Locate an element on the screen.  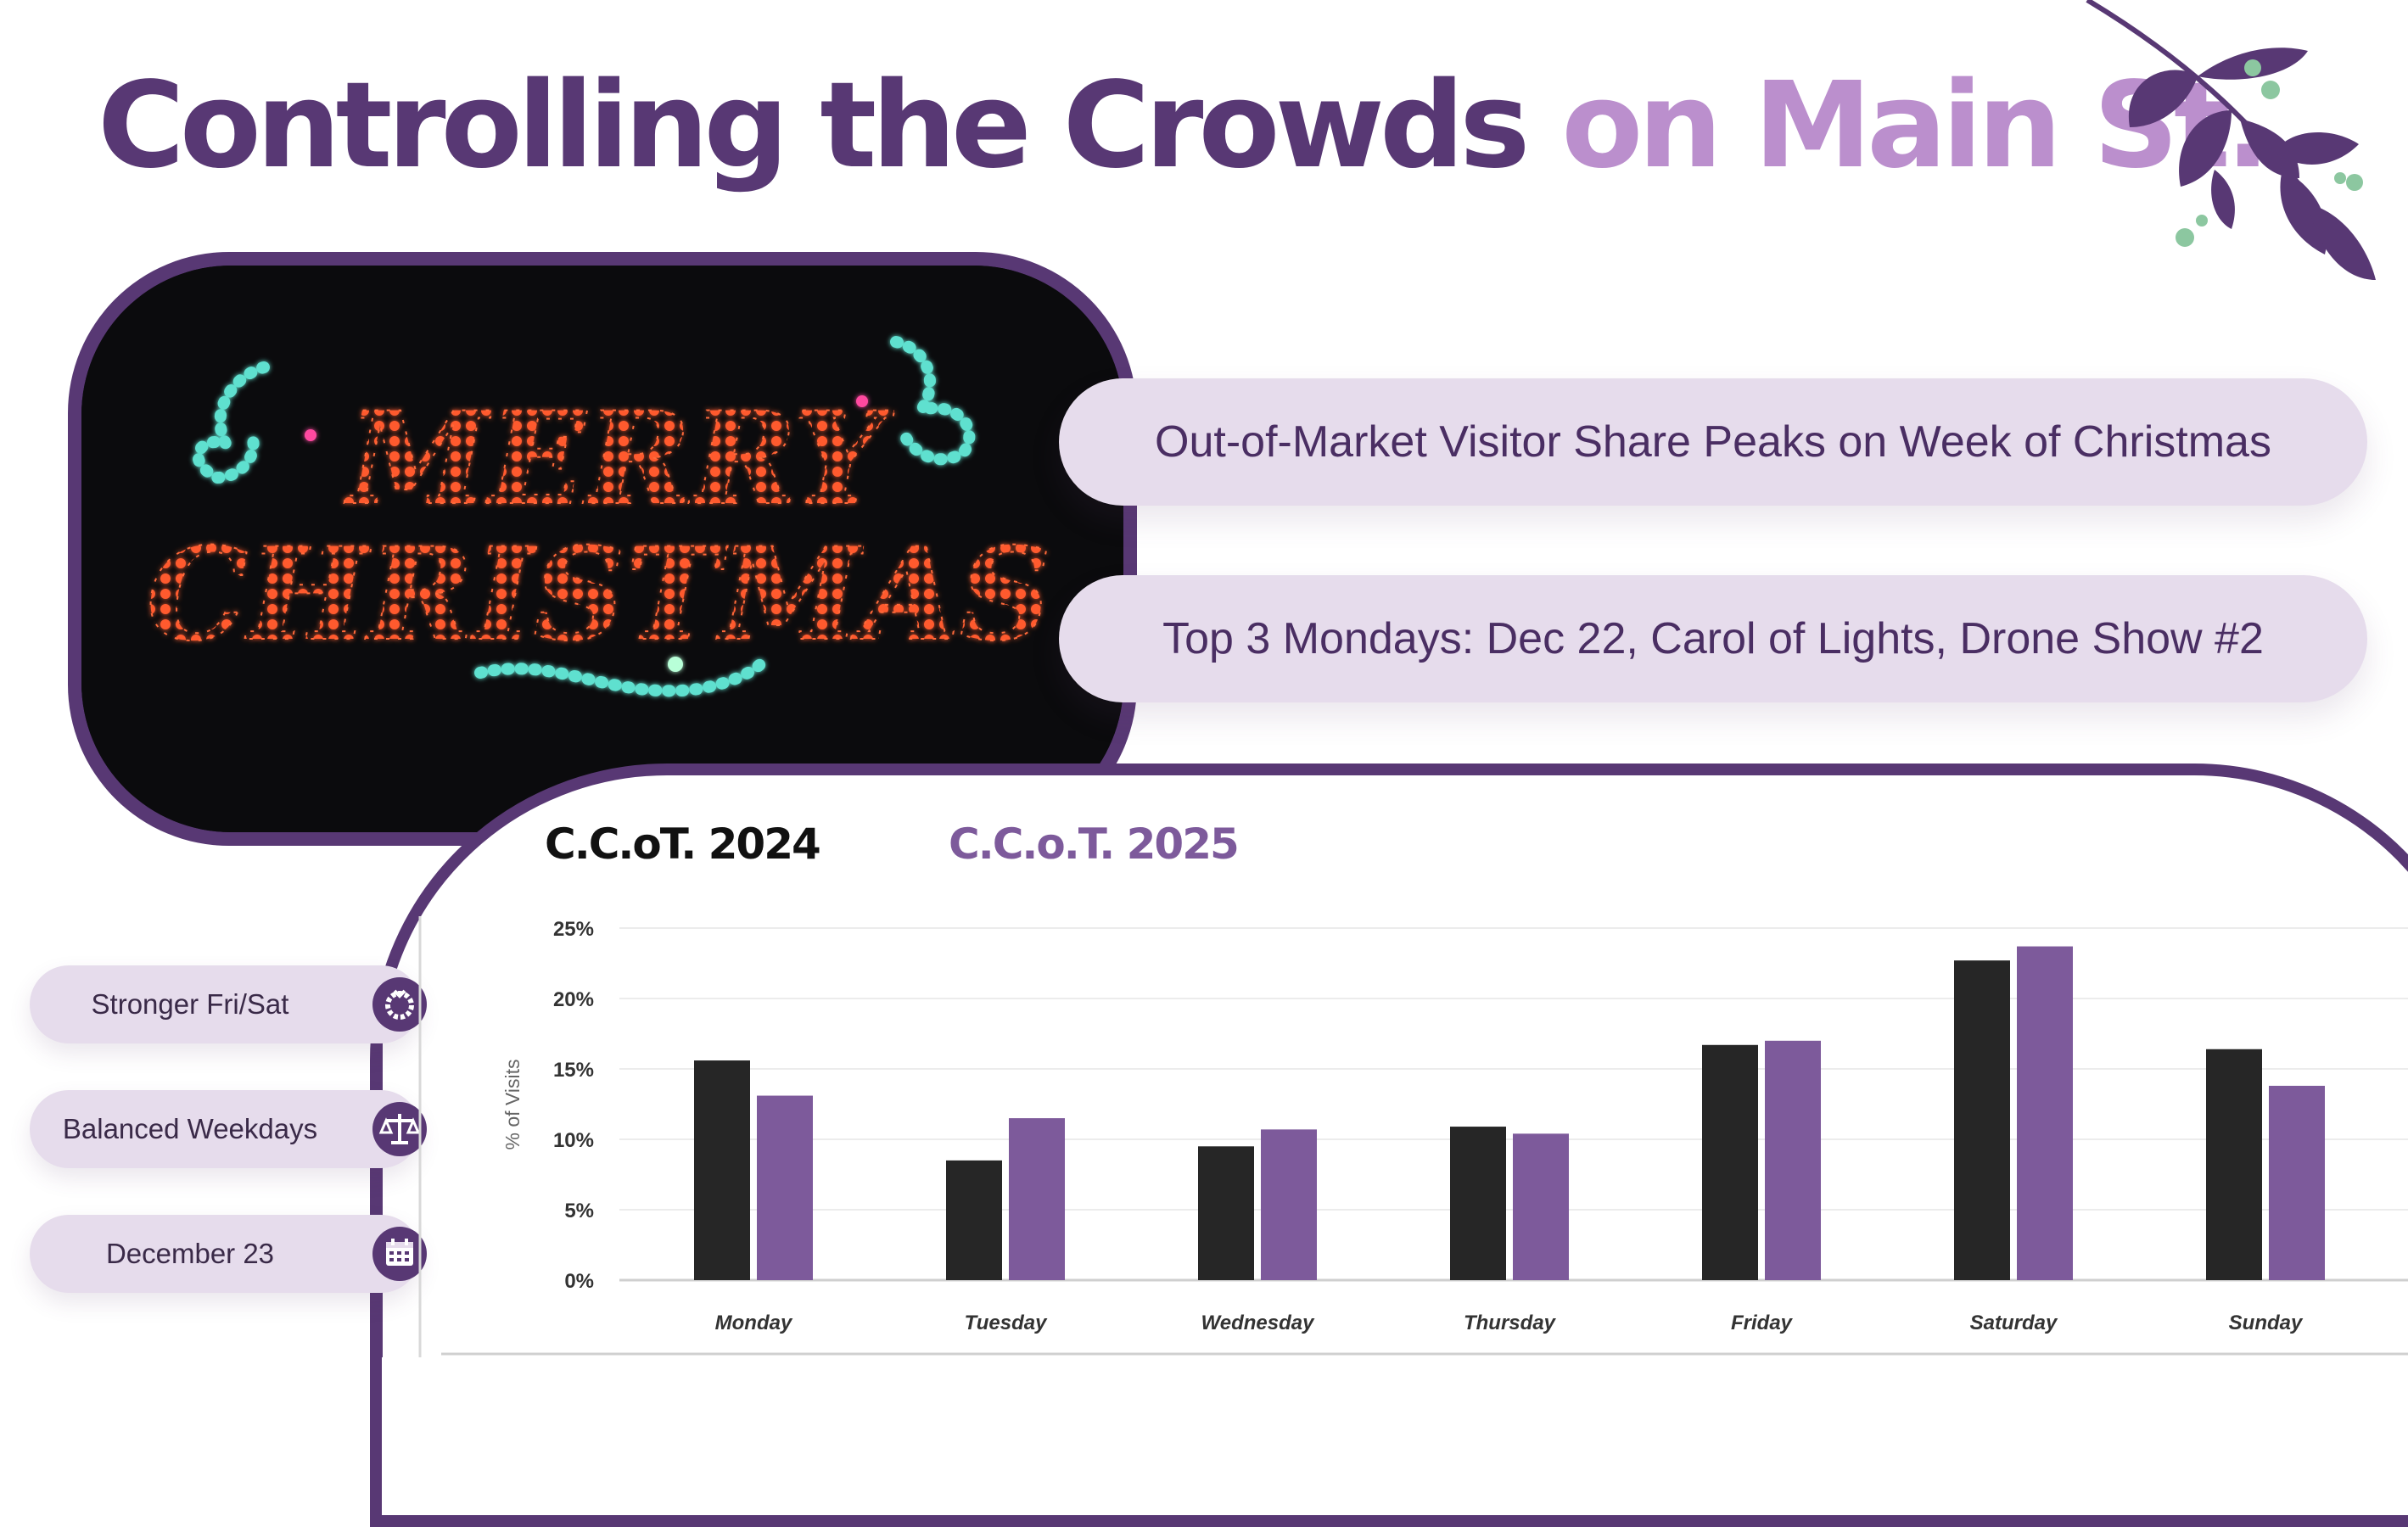
x-tick-label: Monday is located at coordinates (754, 1323).